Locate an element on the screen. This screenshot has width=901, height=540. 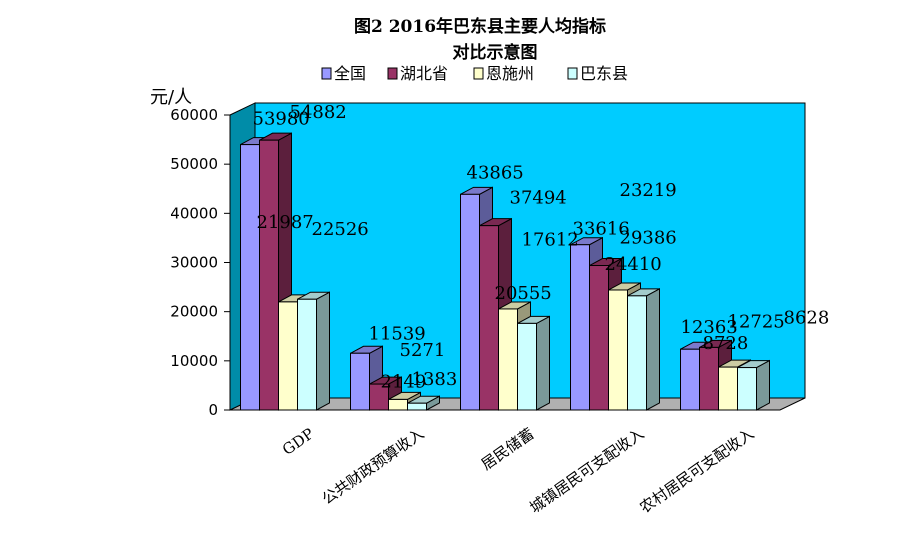
data-label: 53980 is located at coordinates (281, 119).